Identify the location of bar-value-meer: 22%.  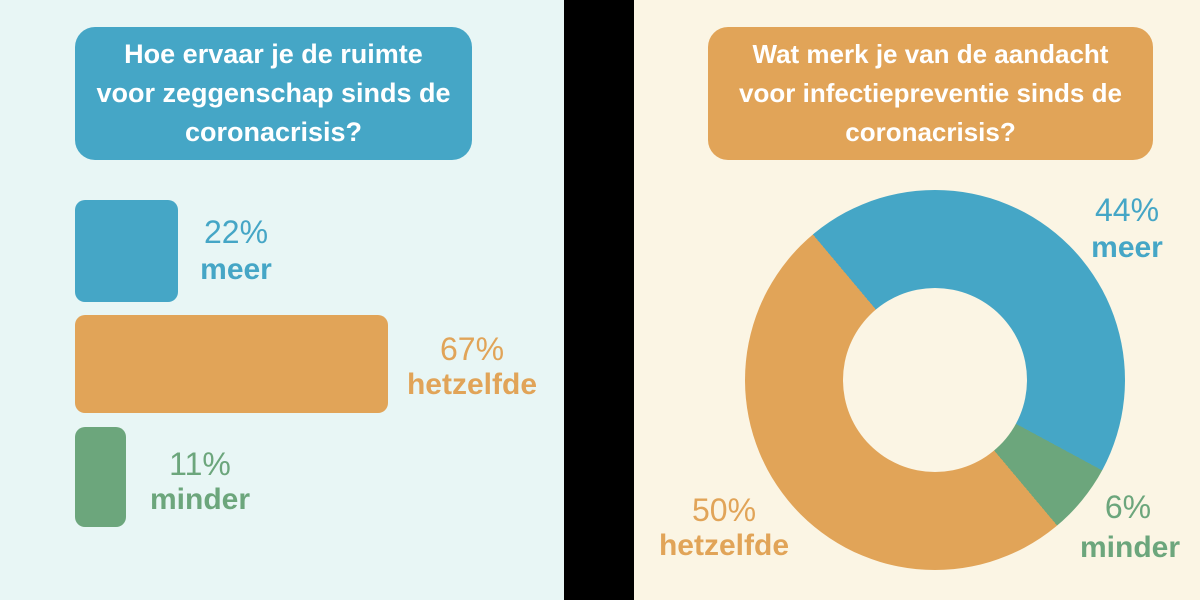
(236, 232).